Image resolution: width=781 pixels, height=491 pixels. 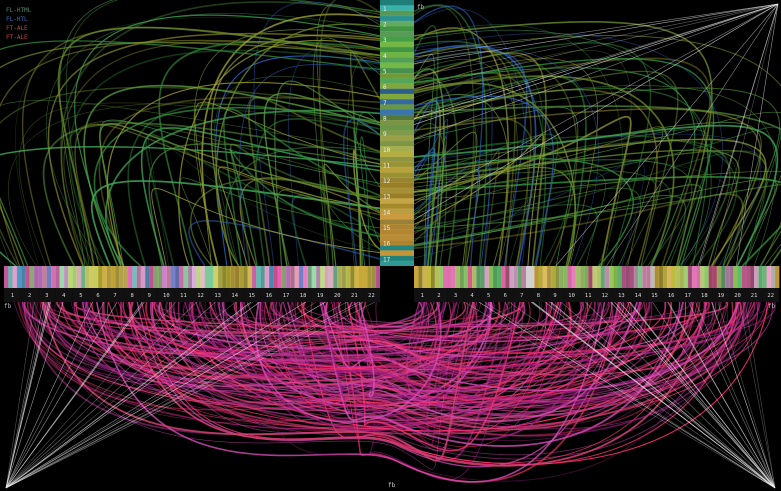 I want to click on vertical-axis-tick-label: 2, so click(x=385, y=25).